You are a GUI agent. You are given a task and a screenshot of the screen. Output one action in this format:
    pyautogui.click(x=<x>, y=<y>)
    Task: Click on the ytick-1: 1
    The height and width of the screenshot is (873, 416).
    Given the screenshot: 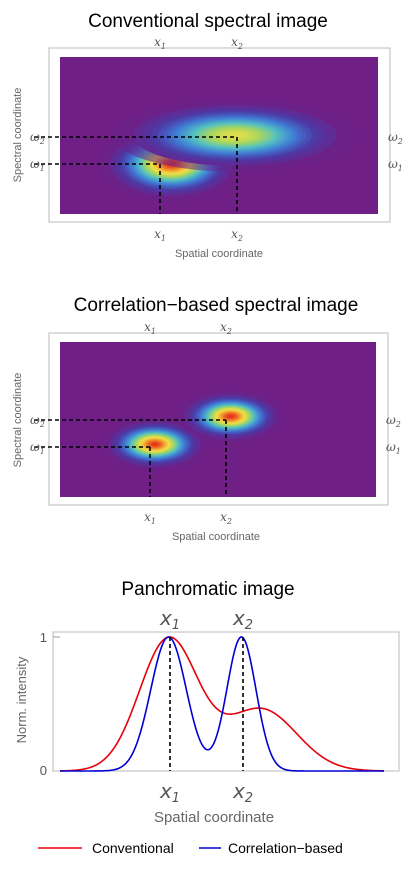 What is the action you would take?
    pyautogui.click(x=43, y=637)
    